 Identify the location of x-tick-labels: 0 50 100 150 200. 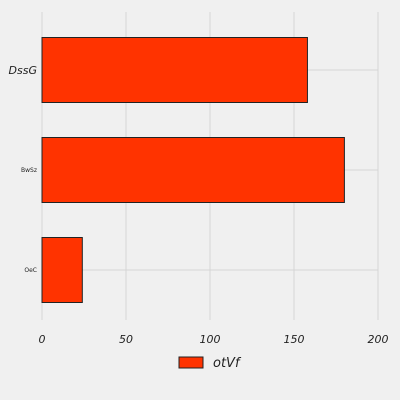
(214, 339).